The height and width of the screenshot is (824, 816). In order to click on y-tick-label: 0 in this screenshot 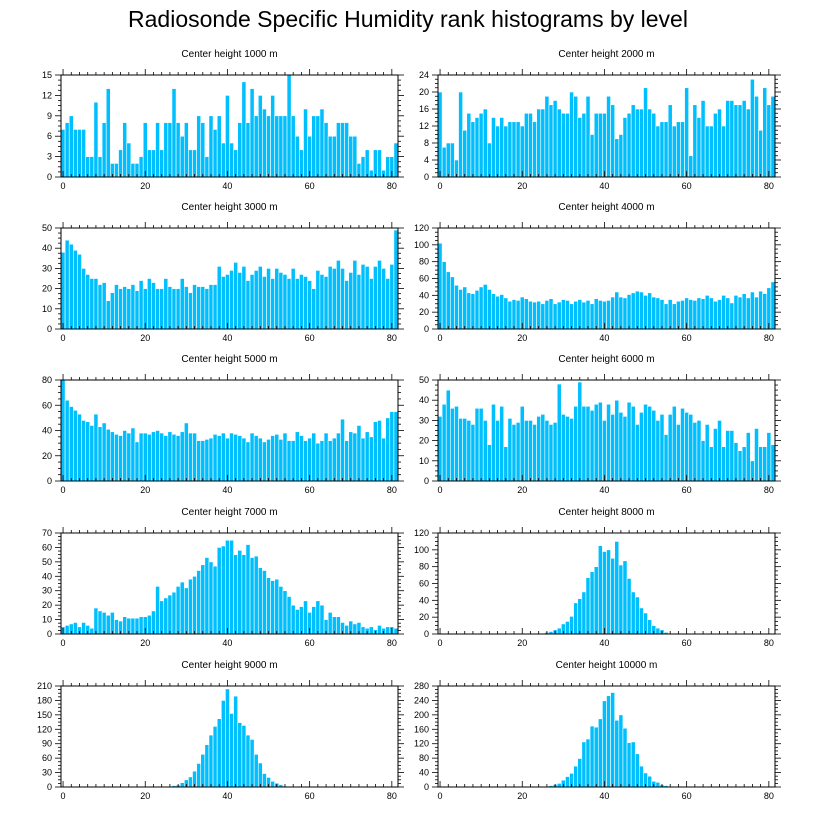, I will do `click(49, 787)`.